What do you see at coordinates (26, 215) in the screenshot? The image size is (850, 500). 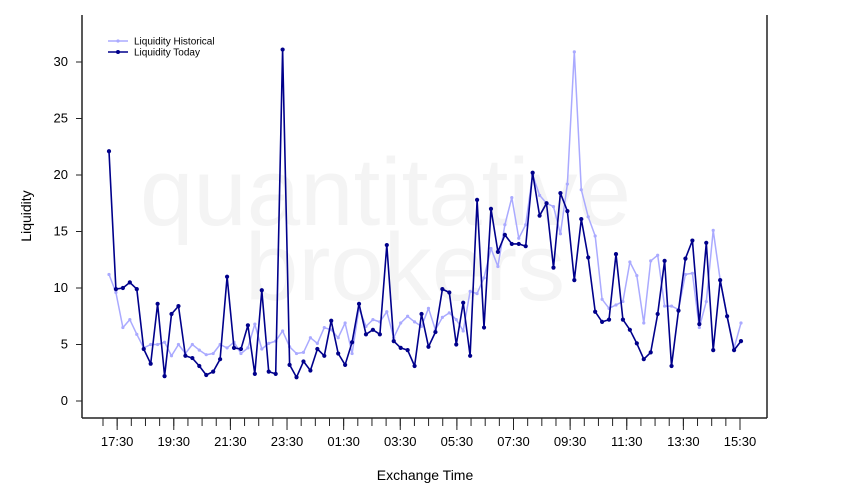 I see `y-axis-title: Liquidity` at bounding box center [26, 215].